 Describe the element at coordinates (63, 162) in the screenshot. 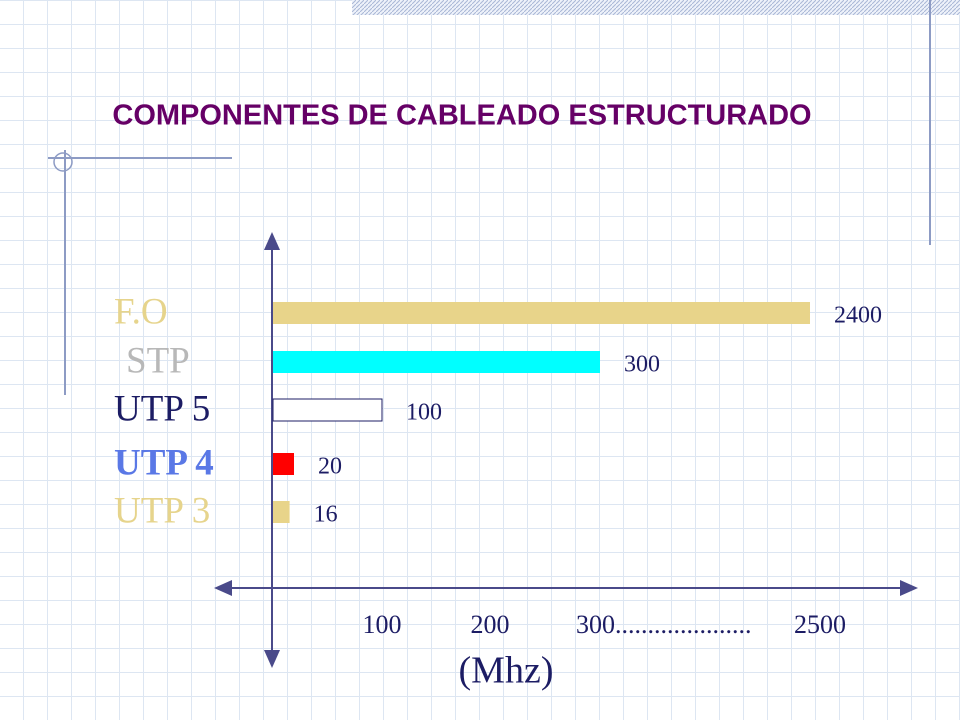

I see `decor-circle` at that location.